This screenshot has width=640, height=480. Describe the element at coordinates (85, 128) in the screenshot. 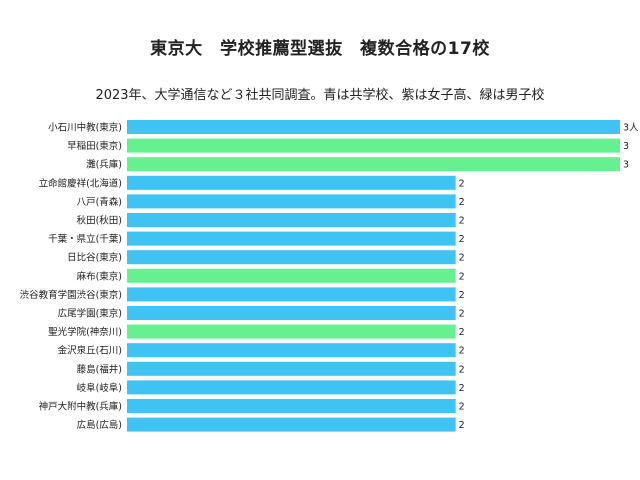

I see `category-label: 小石川中教(東京)` at that location.